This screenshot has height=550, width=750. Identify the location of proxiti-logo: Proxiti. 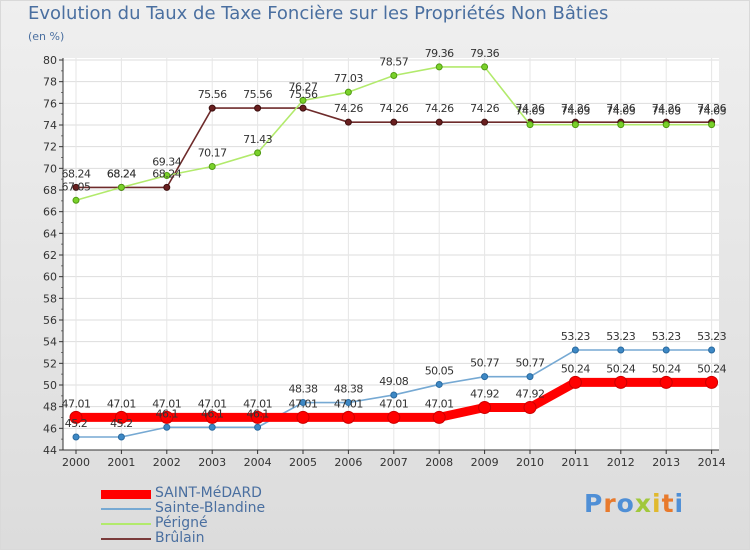
(634, 503).